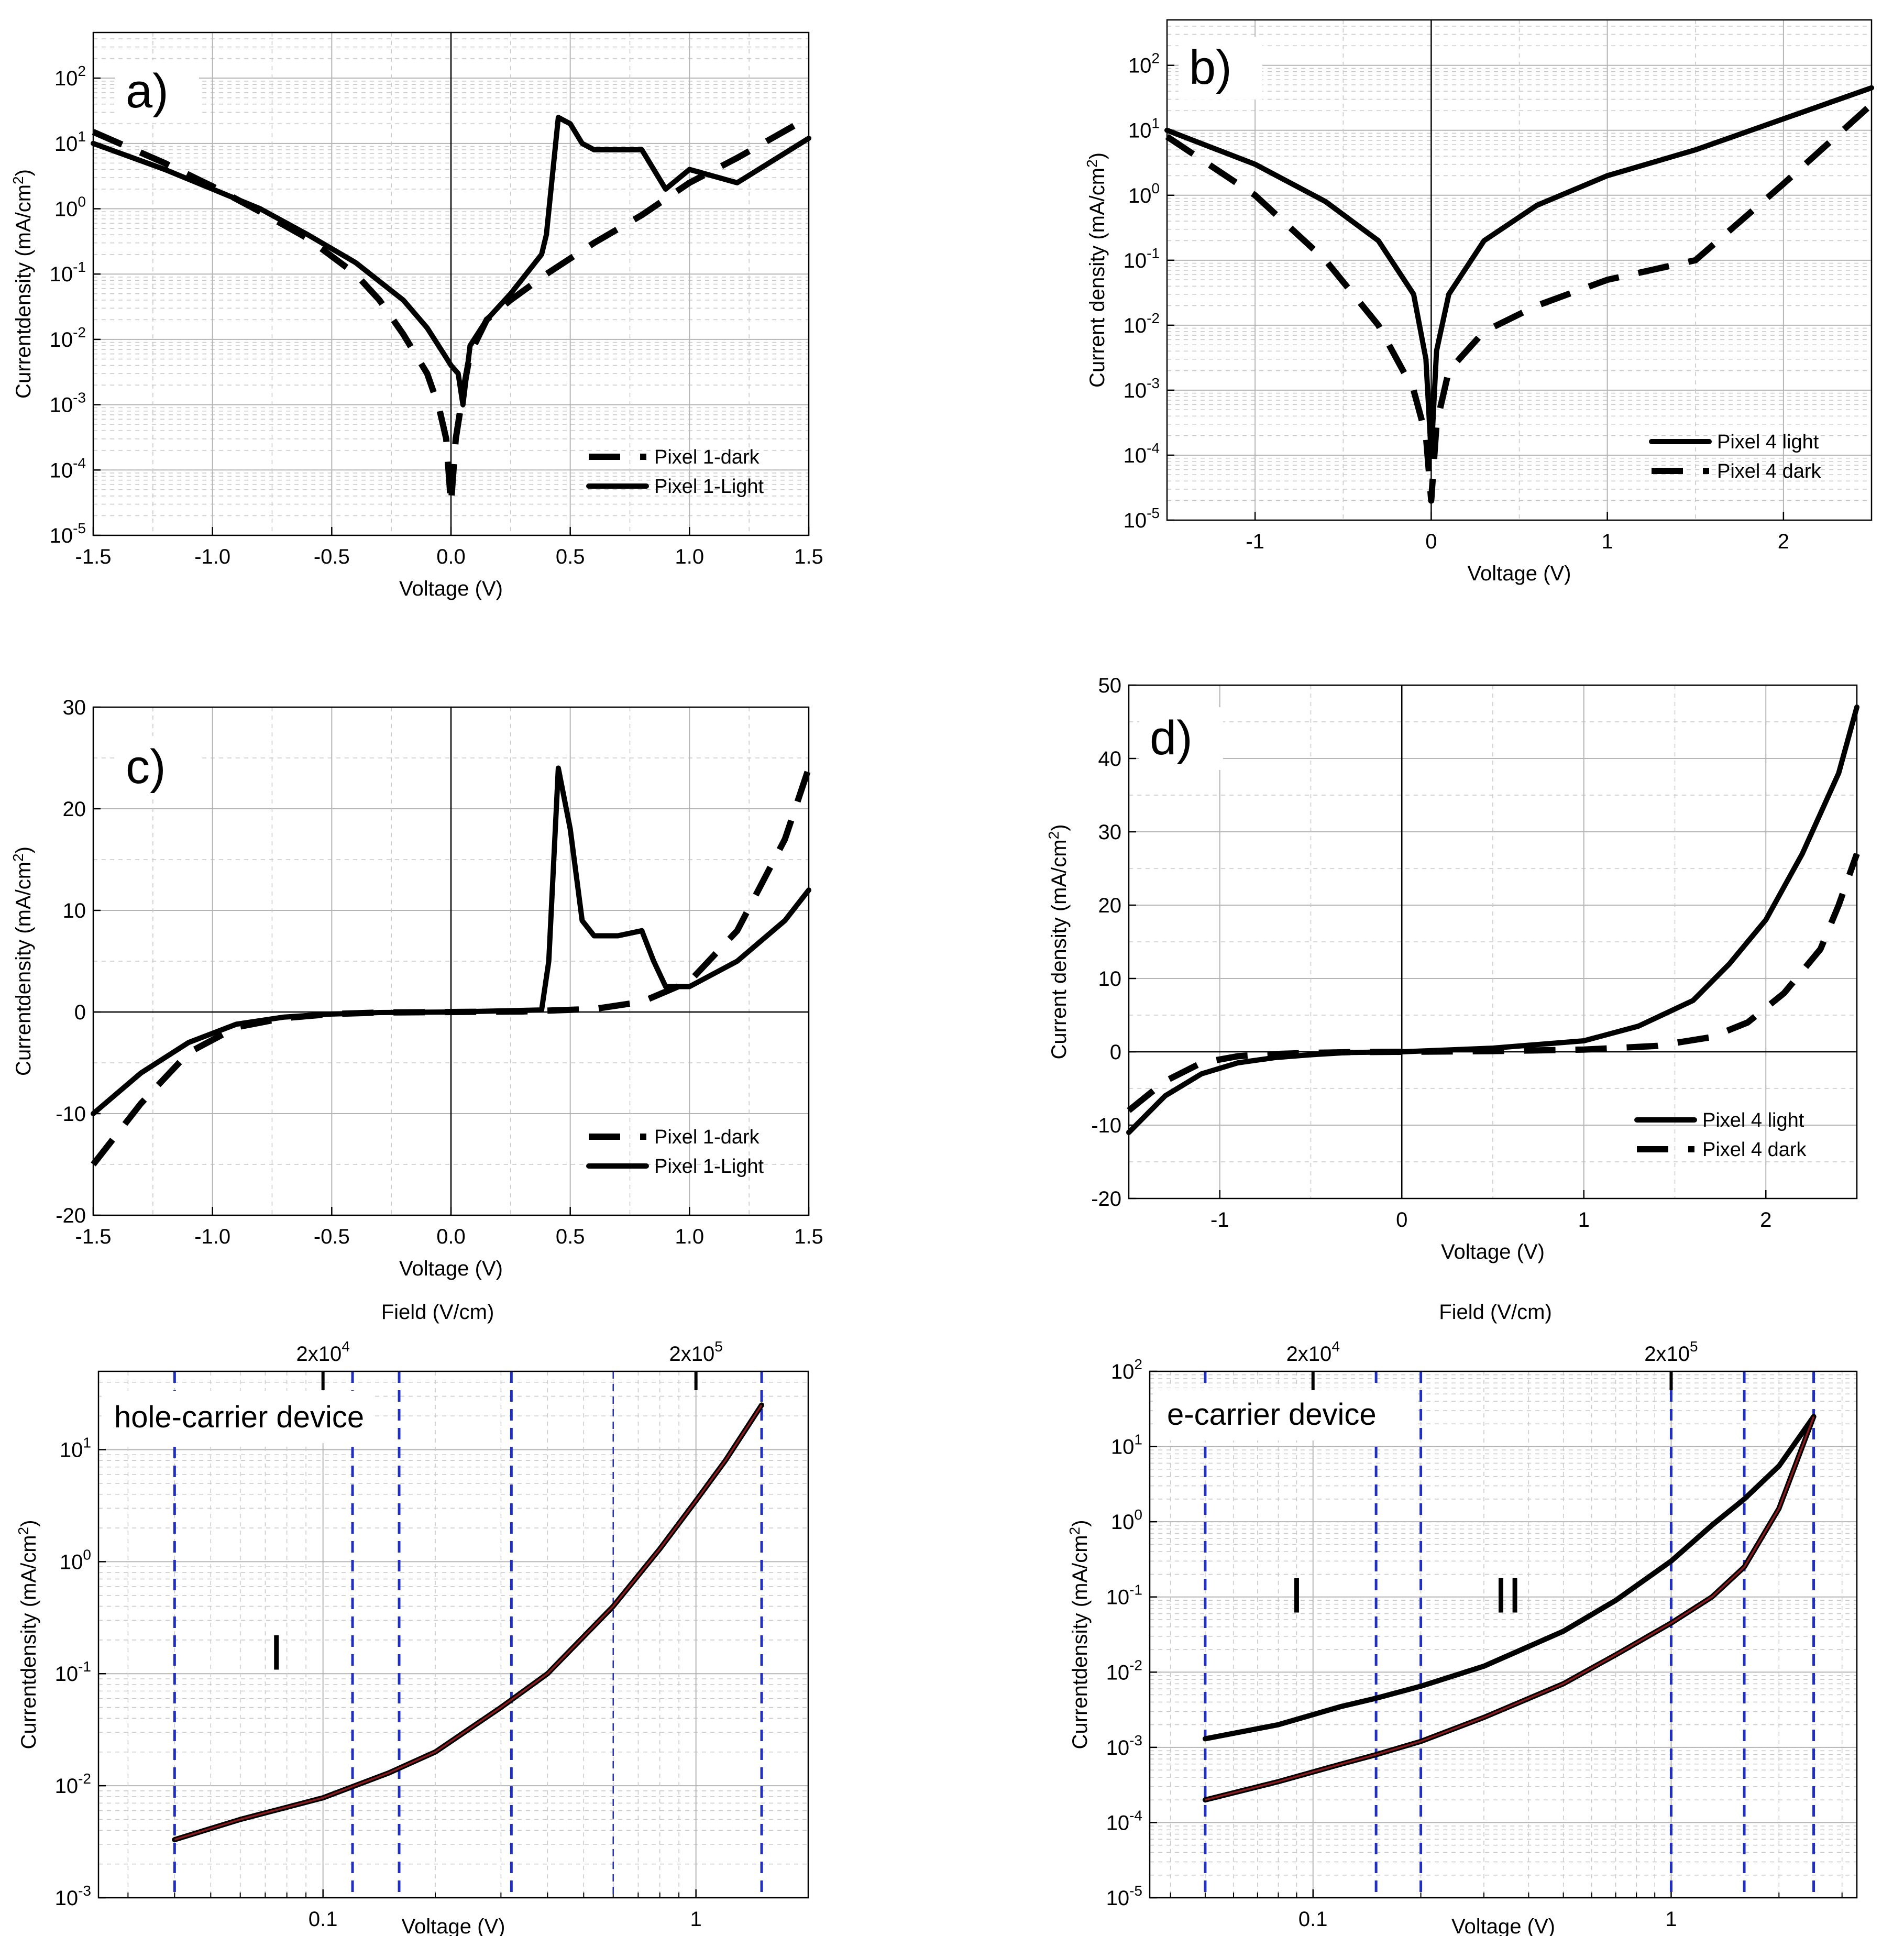 The width and height of the screenshot is (1904, 1936). Describe the element at coordinates (1313, 1352) in the screenshot. I see `top-tick-label: 2x10⁴` at that location.